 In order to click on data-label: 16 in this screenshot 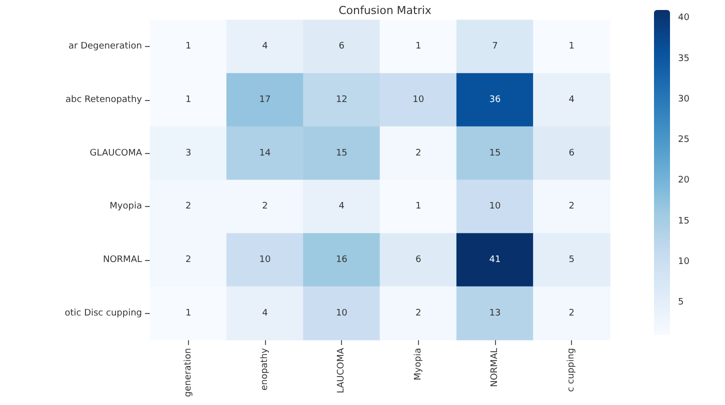, I will do `click(342, 260)`.